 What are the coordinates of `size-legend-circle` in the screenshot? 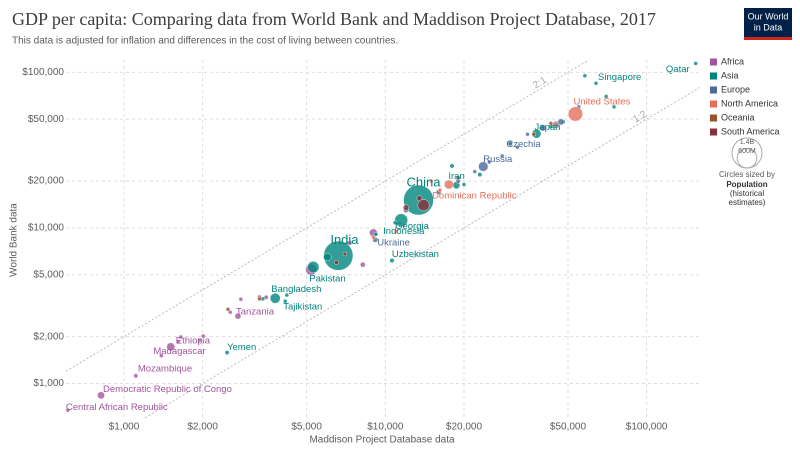 It's located at (747, 158).